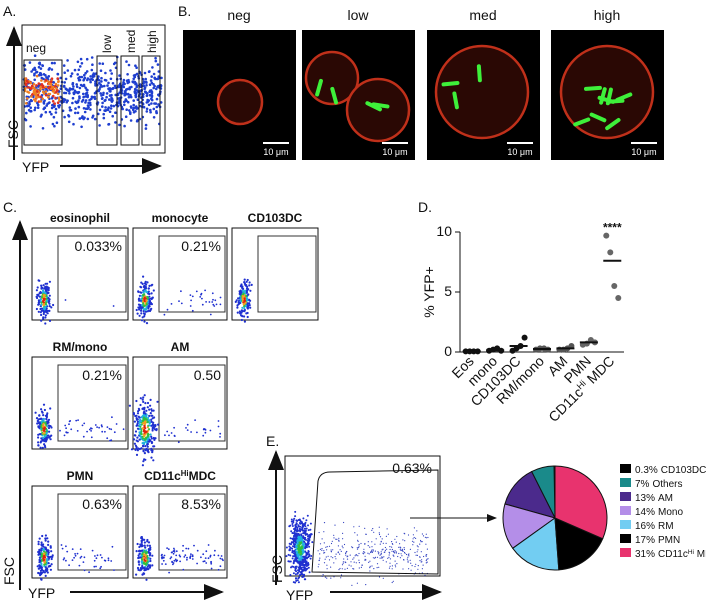 This screenshot has height=605, width=706. I want to click on gate-value: 0.63%, so click(412, 468).